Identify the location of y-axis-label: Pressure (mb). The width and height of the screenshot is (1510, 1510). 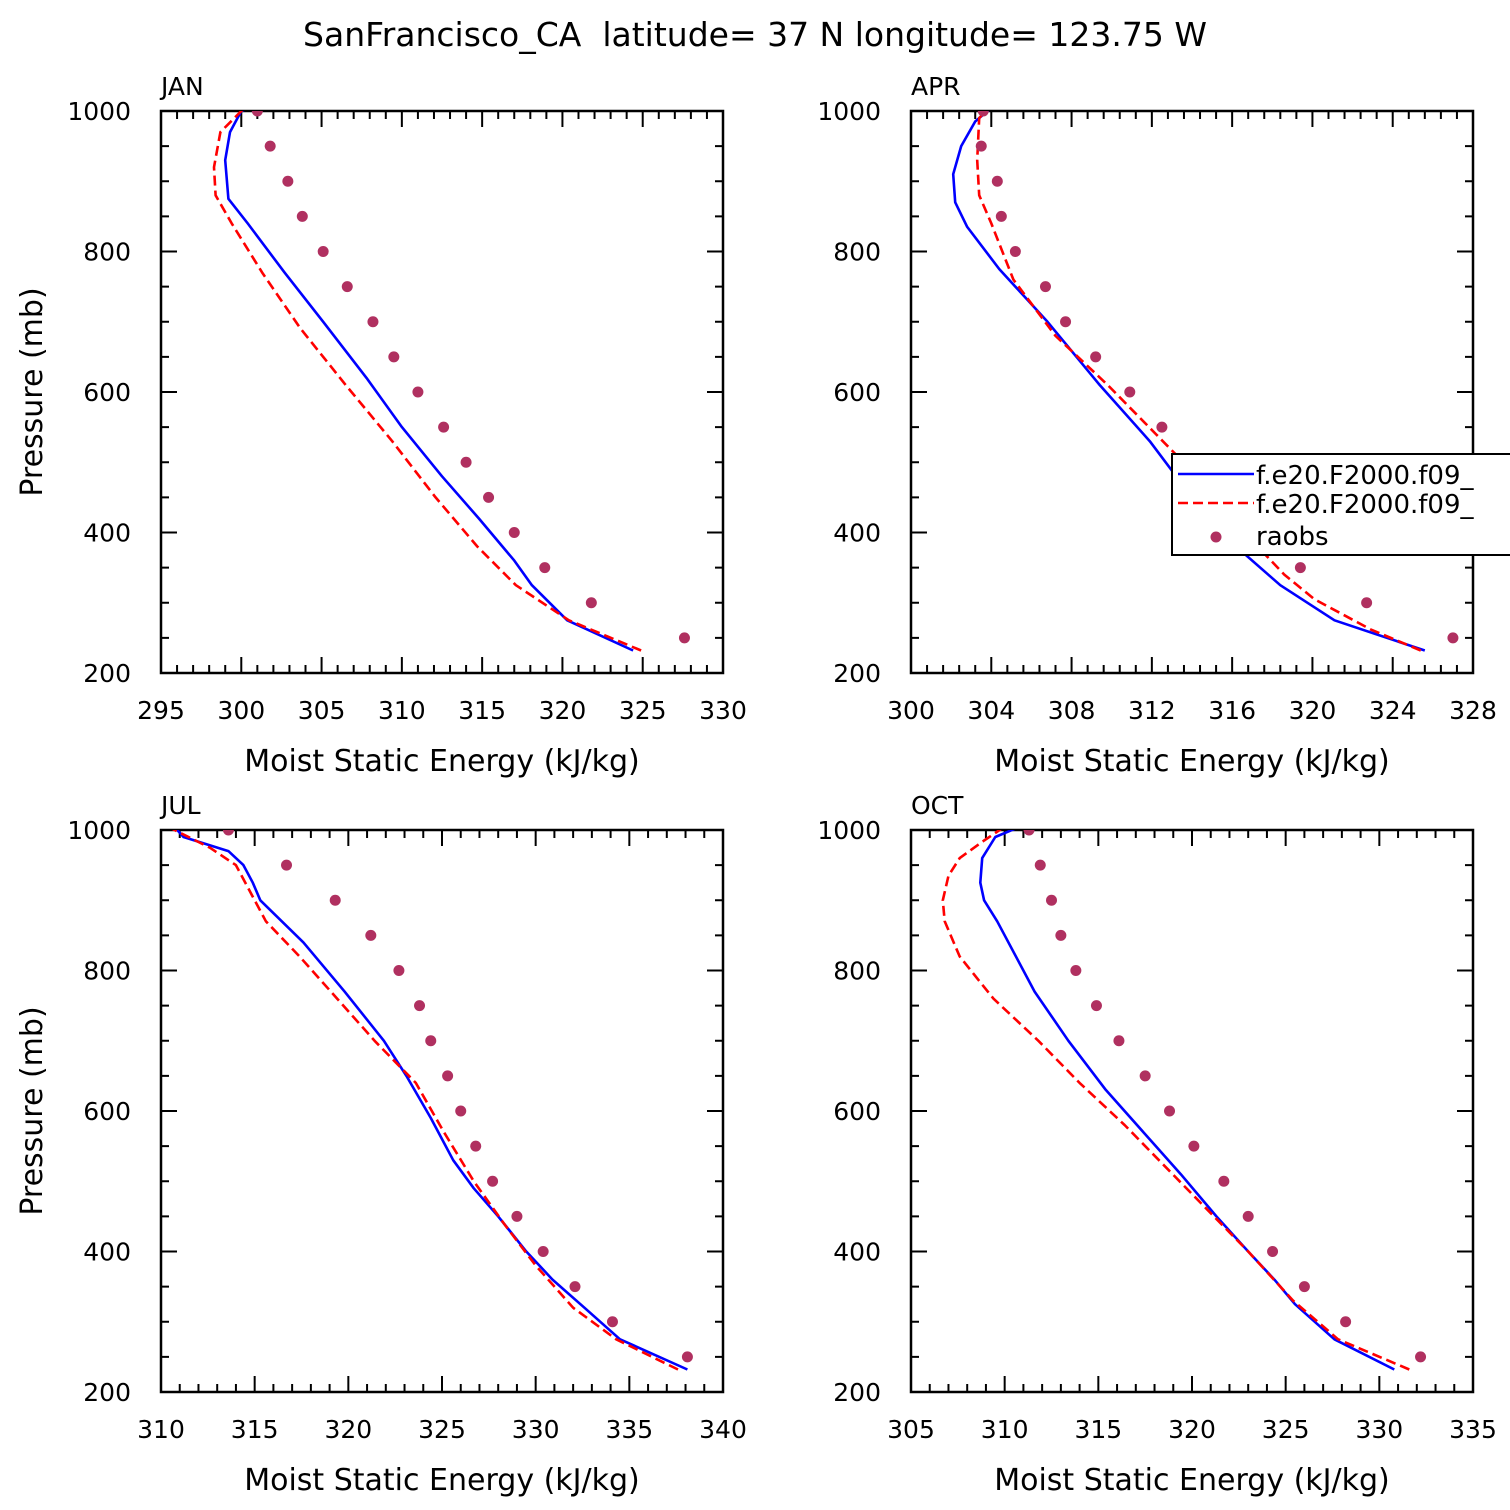
(32, 1110).